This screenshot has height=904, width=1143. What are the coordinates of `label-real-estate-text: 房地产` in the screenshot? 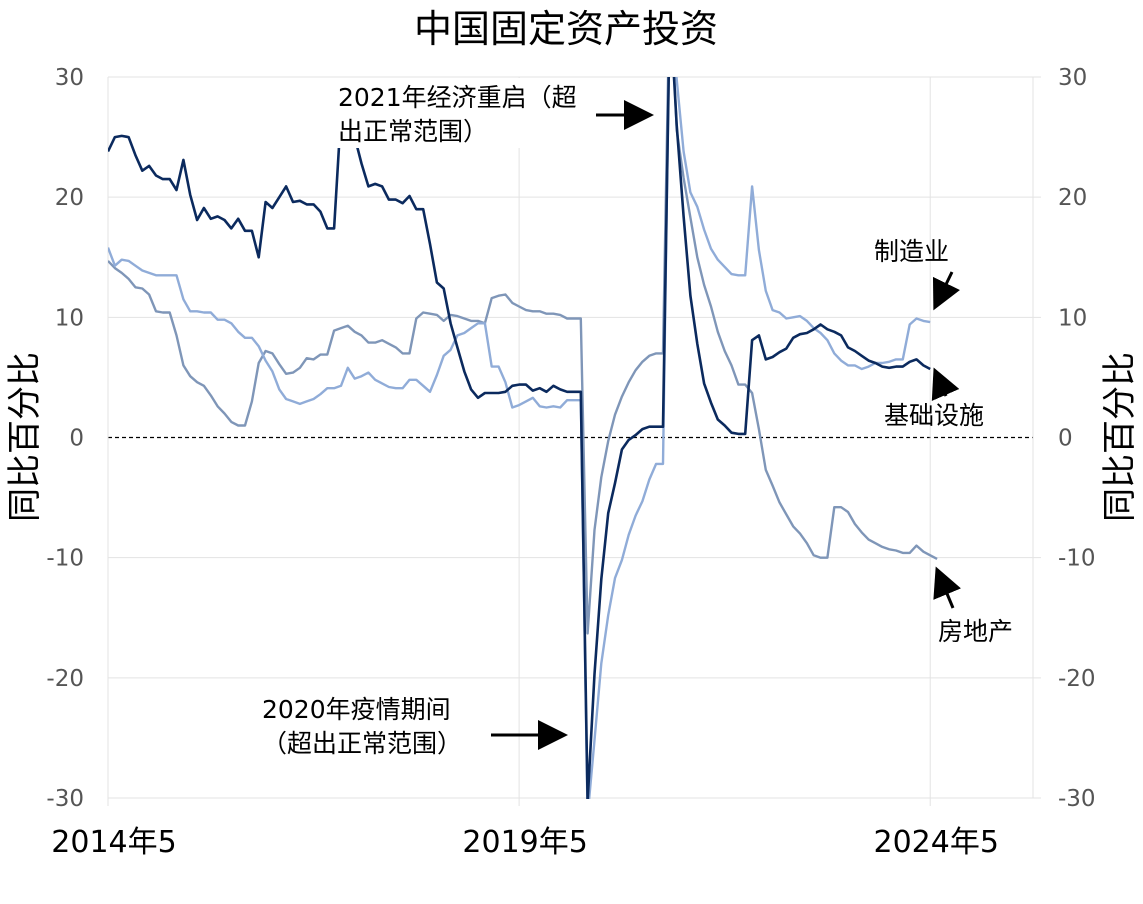 It's located at (975, 631).